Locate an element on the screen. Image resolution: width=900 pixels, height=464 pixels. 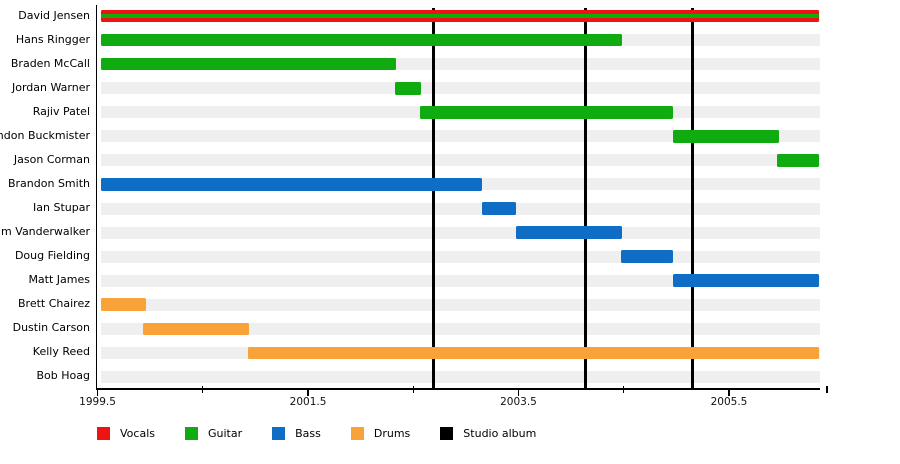
legend-swatch-drums is located at coordinates (357, 433).